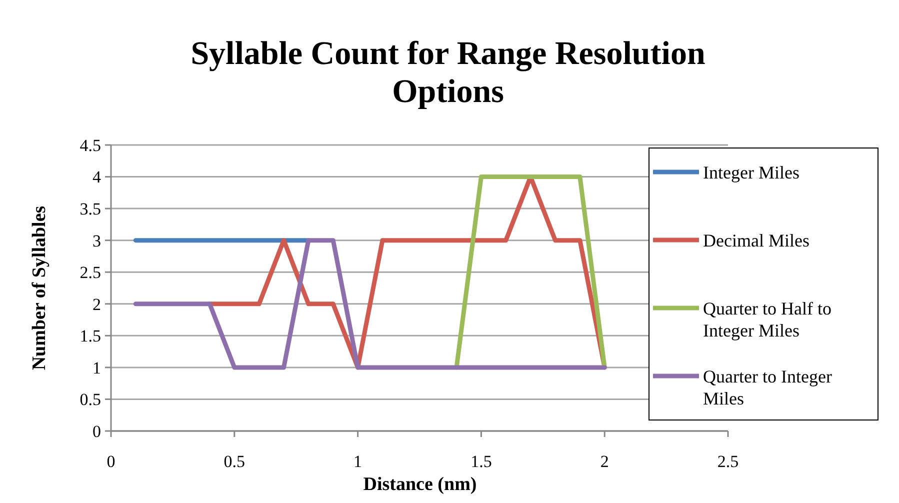 The width and height of the screenshot is (899, 503). I want to click on legend-label: Decimal Miles, so click(756, 240).